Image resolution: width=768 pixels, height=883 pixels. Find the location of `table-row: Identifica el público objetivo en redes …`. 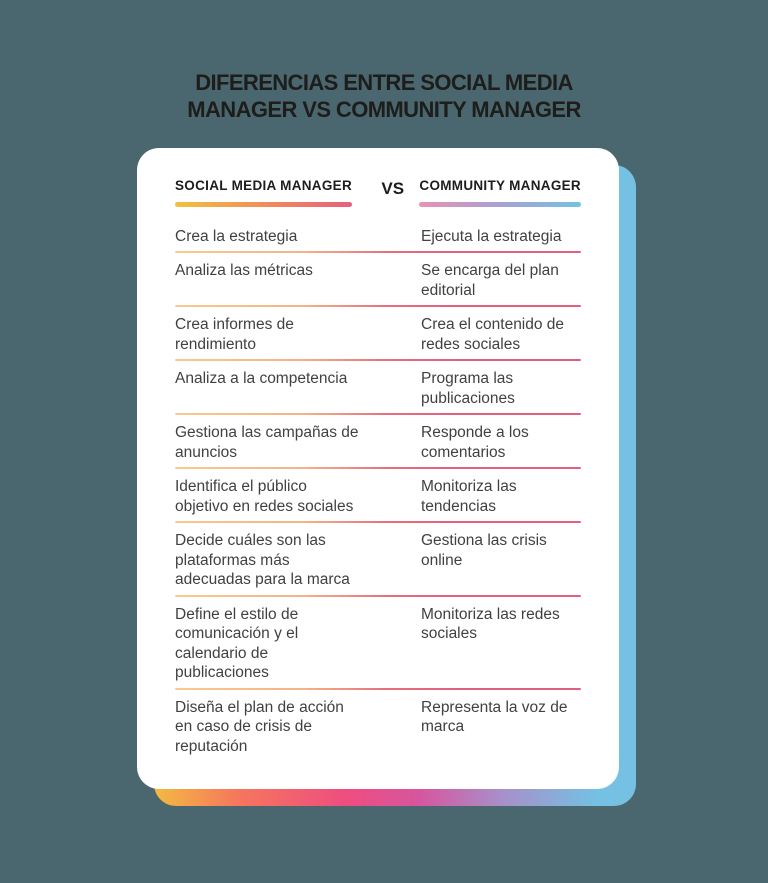

table-row: Identifica el público objetivo en redes … is located at coordinates (378, 496).